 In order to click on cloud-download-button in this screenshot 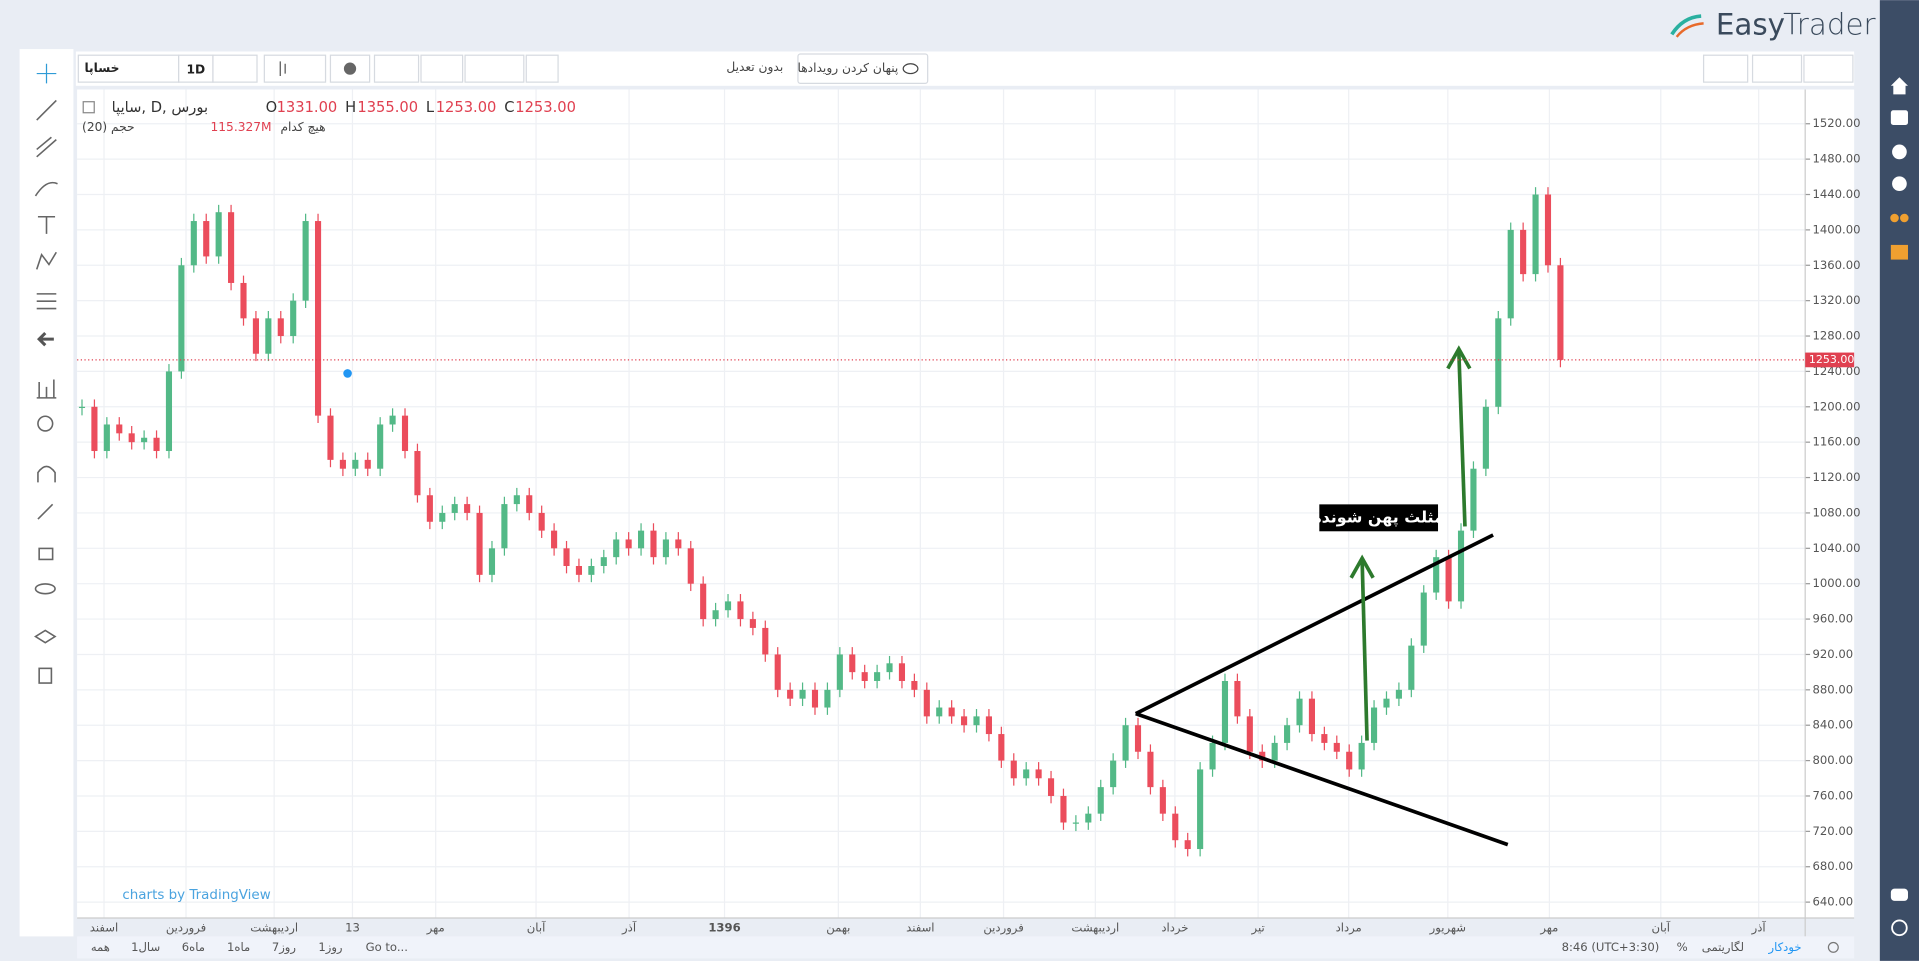, I will do `click(1777, 68)`.